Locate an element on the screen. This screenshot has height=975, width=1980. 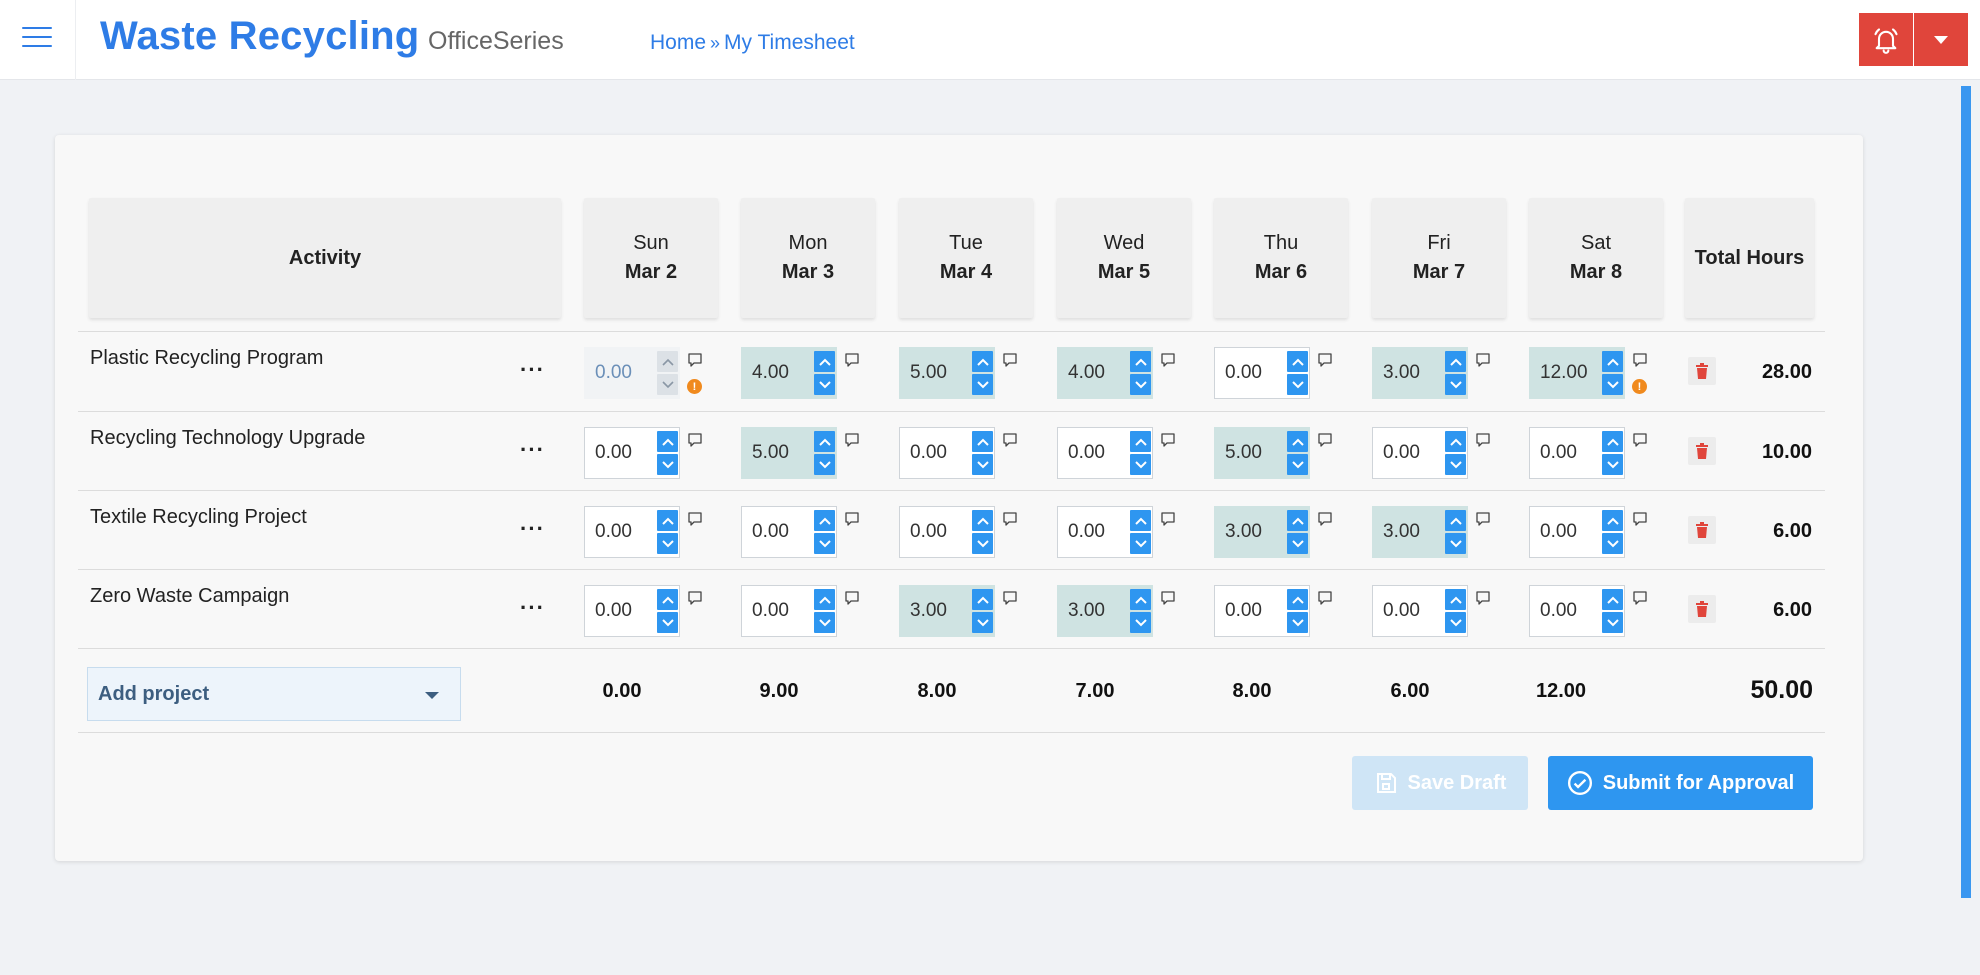
page-scrollbar is located at coordinates (1966, 492).